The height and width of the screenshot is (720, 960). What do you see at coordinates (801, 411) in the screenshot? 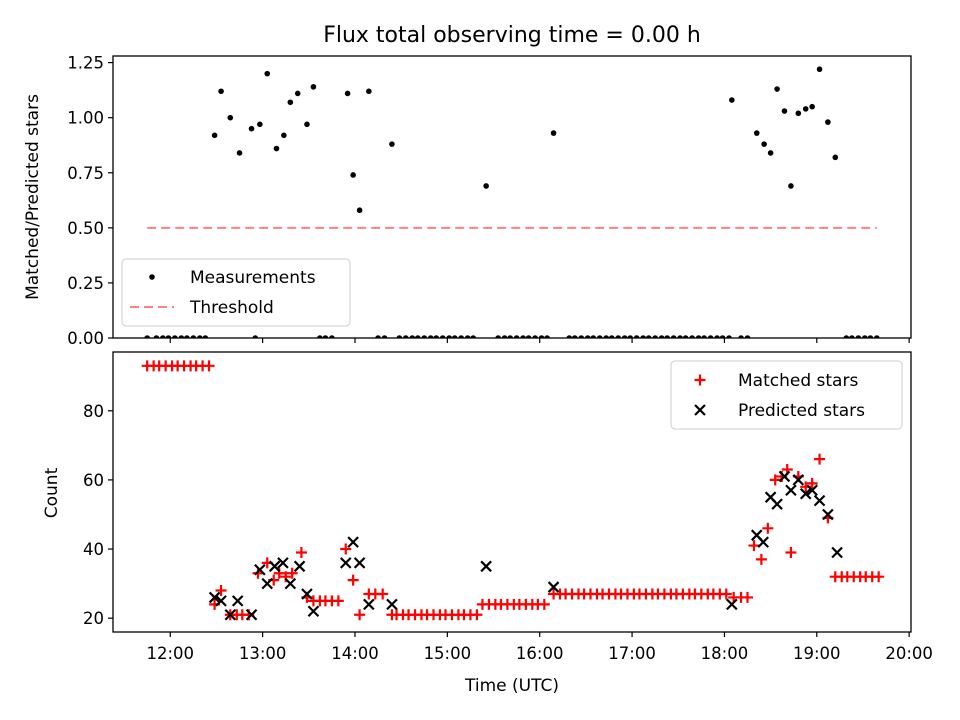
I see `legend-label-predicted: Predicted stars` at bounding box center [801, 411].